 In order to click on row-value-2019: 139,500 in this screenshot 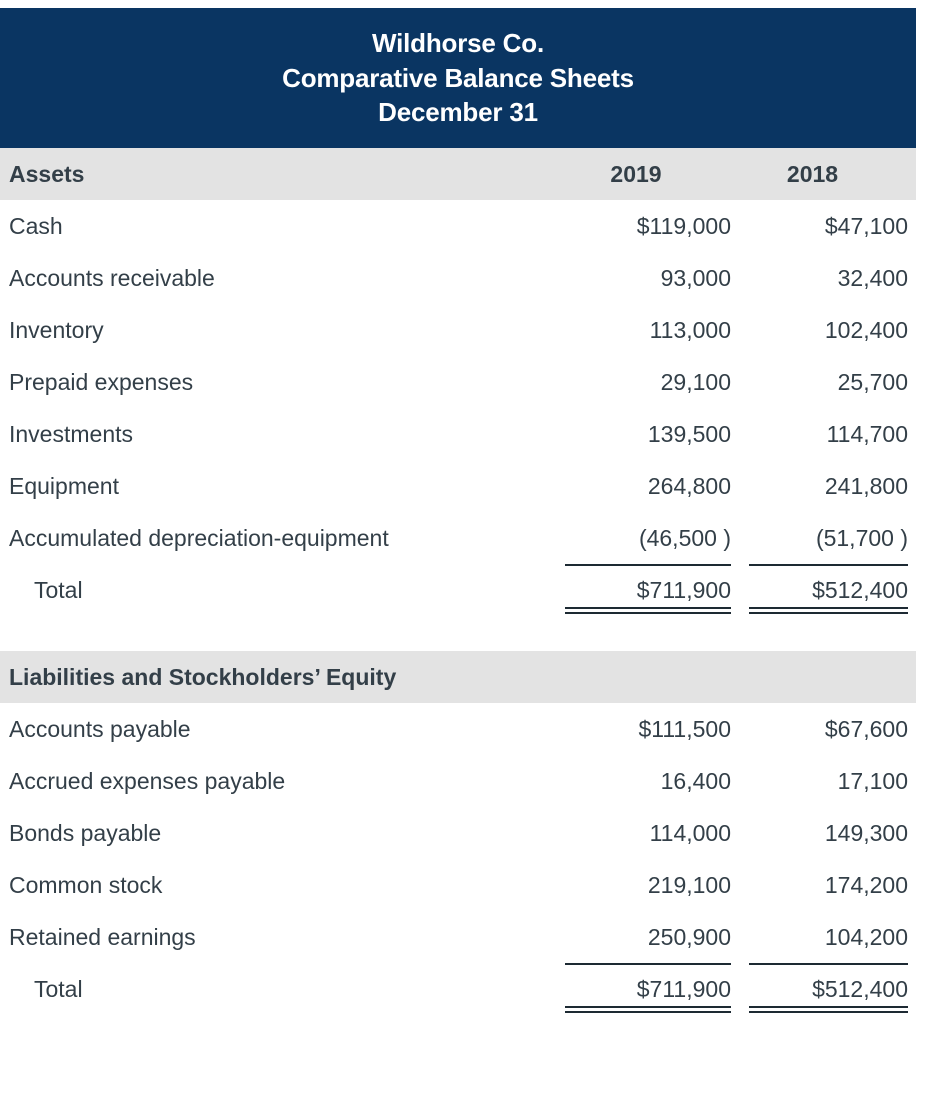, I will do `click(689, 434)`.